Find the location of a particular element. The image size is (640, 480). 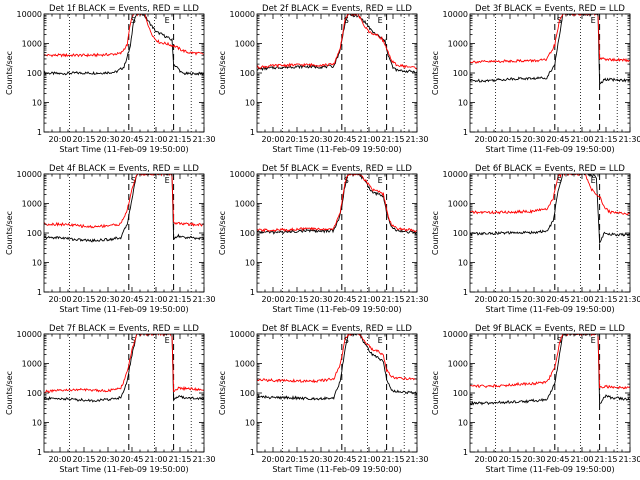

x-tick-label: 21:15 is located at coordinates (605, 299).